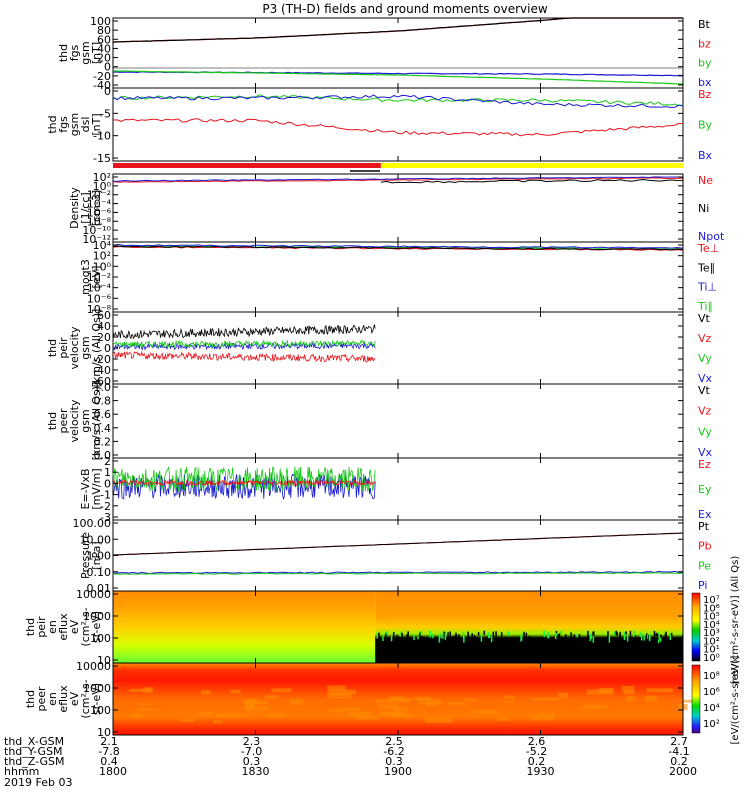 This screenshot has width=750, height=804. I want to click on ylabel-line: velocity, so click(74, 420).